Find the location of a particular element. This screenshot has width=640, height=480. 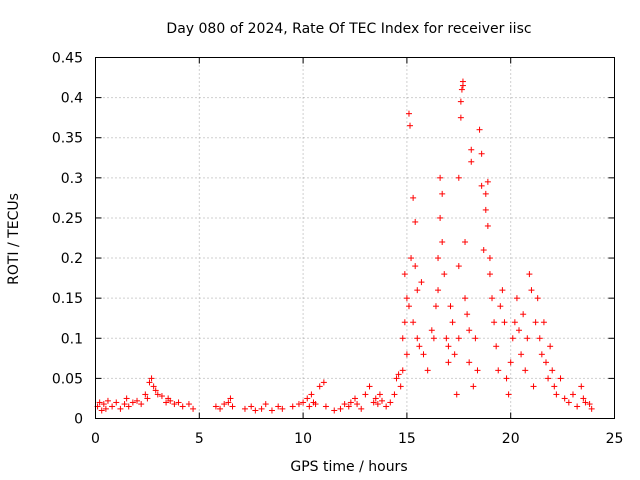

y-tick-label: 0.1 is located at coordinates (72, 339).